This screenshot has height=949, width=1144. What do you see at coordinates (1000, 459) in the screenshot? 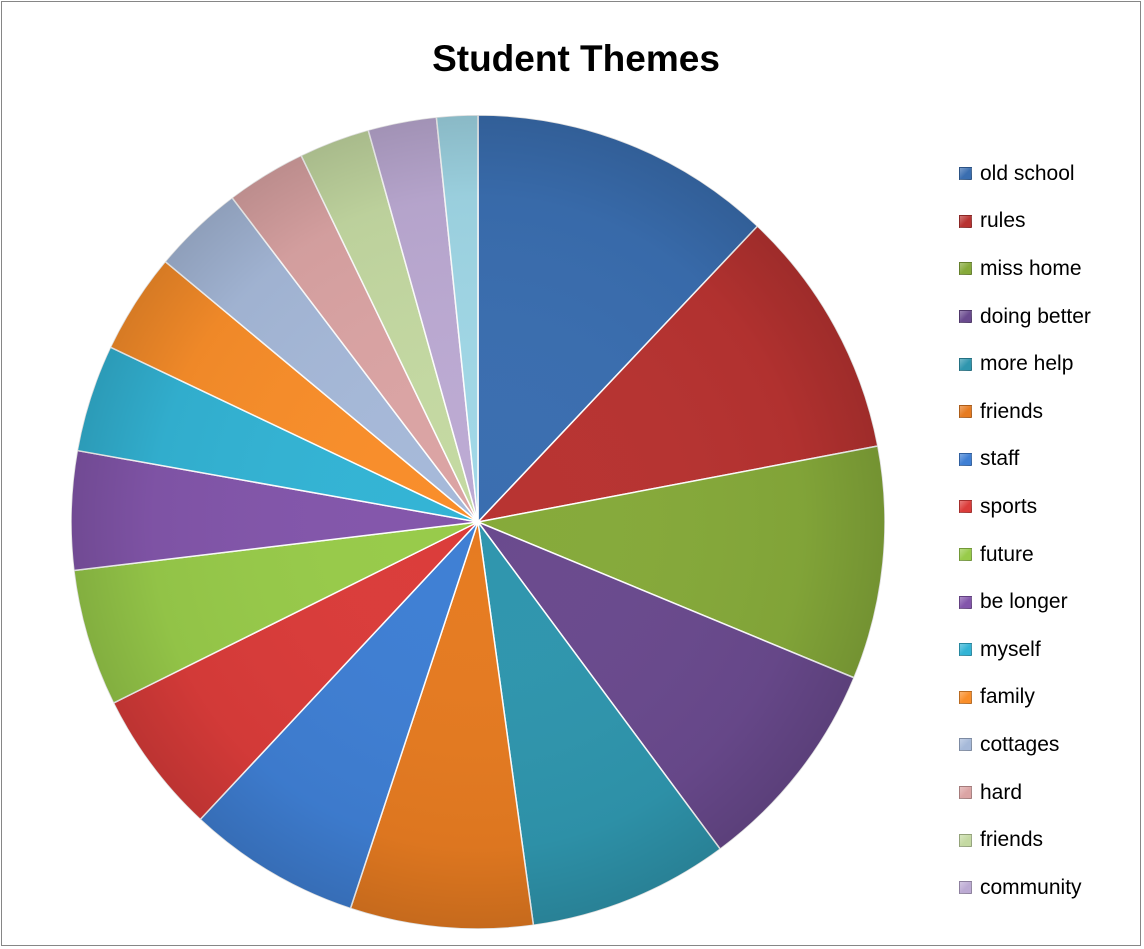
I see `legend-label: staff` at bounding box center [1000, 459].